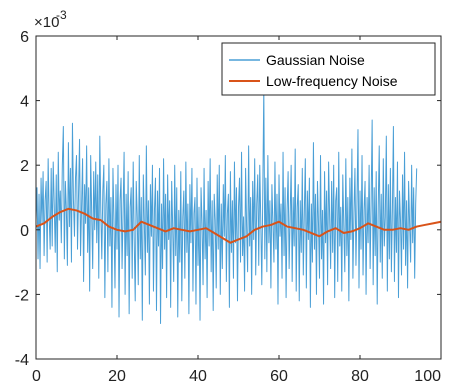 Image resolution: width=459 pixels, height=384 pixels. I want to click on y-tick-label: -4, so click(22, 360).